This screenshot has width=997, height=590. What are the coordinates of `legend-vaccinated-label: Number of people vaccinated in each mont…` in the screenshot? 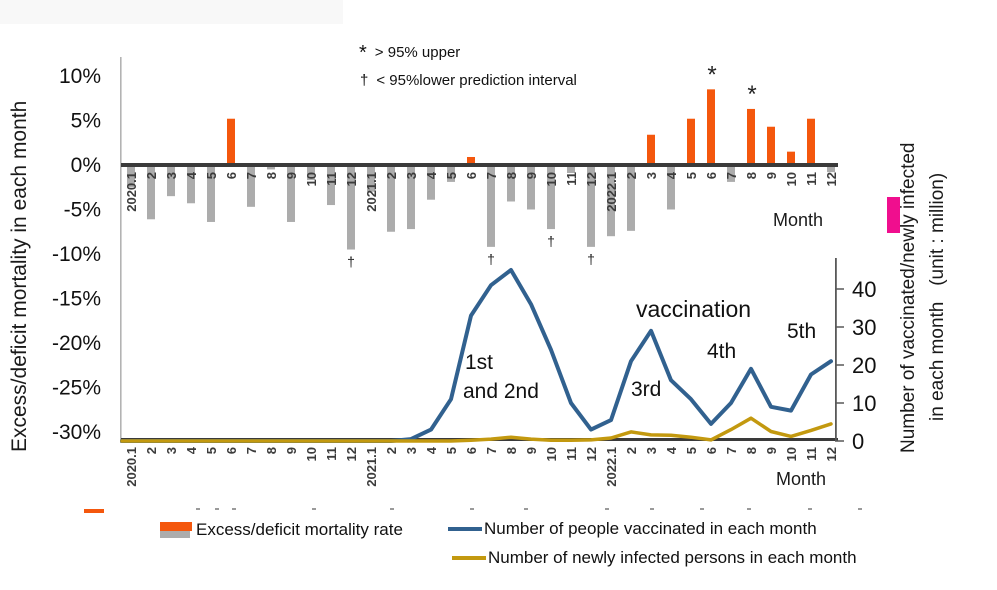 It's located at (650, 528).